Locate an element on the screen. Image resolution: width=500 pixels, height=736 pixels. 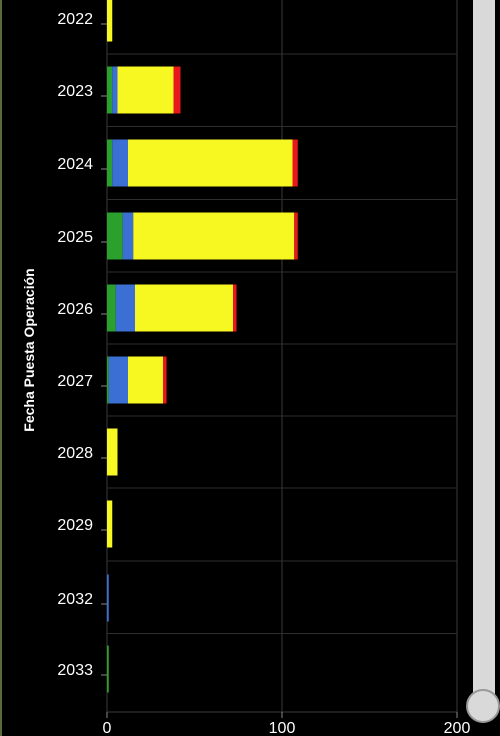
y-tick-label: 2026 is located at coordinates (75, 309).